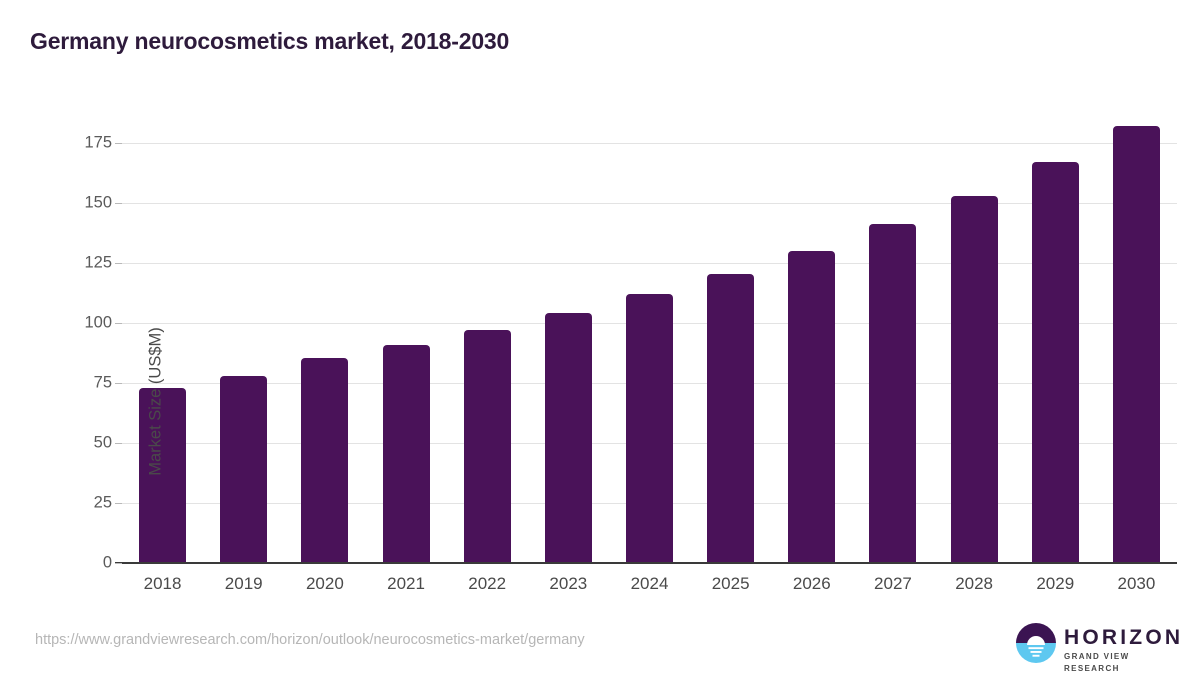 The height and width of the screenshot is (675, 1200). Describe the element at coordinates (893, 583) in the screenshot. I see `x-axis-tick-label: 2027` at that location.